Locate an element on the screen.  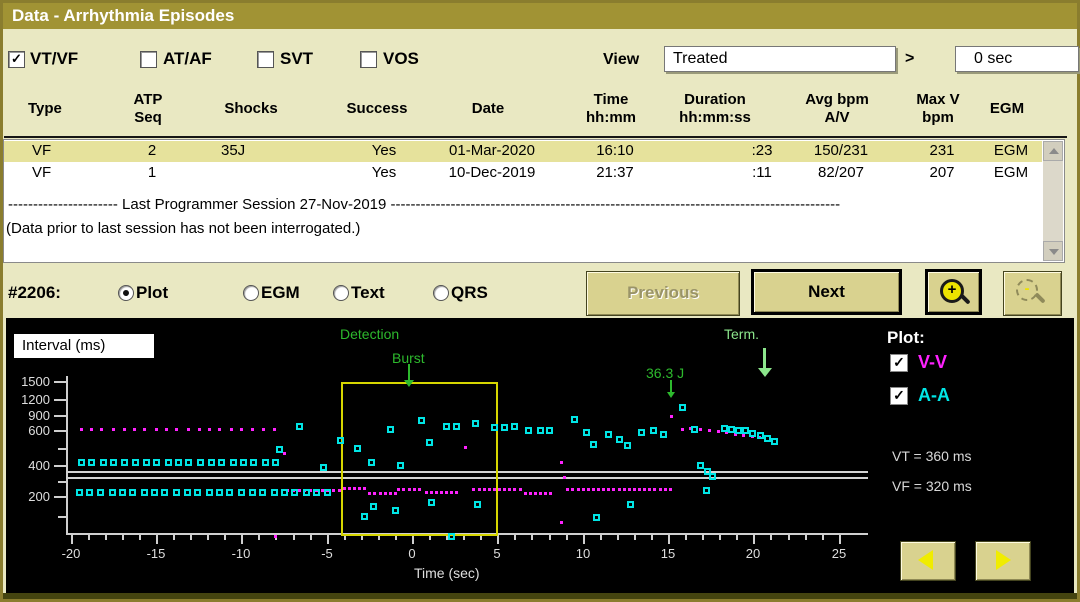
36-3-j-annotation: 36.3 J is located at coordinates (665, 373).